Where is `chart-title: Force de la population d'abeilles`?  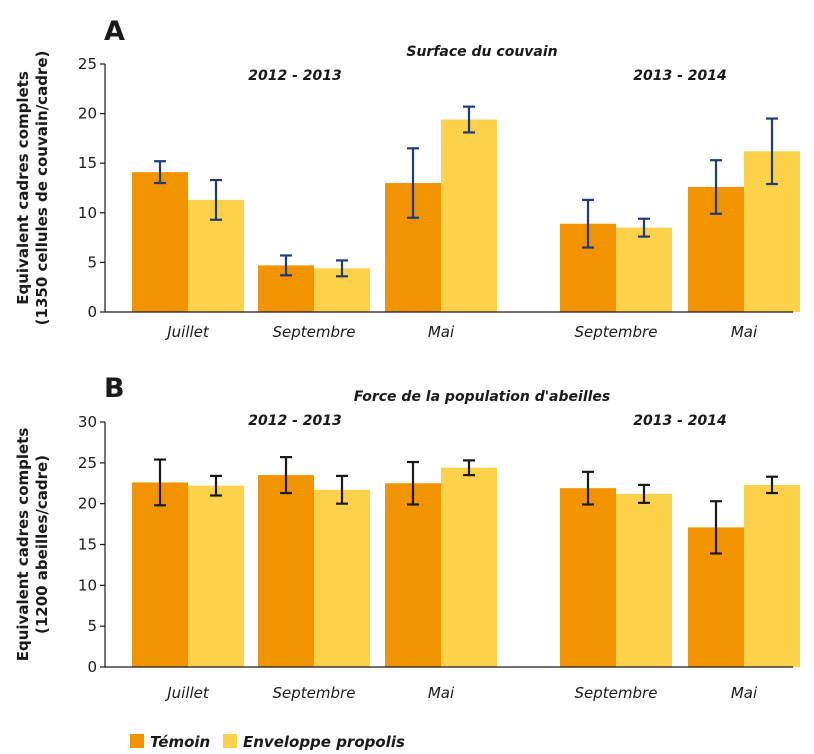
chart-title: Force de la population d'abeilles is located at coordinates (482, 397).